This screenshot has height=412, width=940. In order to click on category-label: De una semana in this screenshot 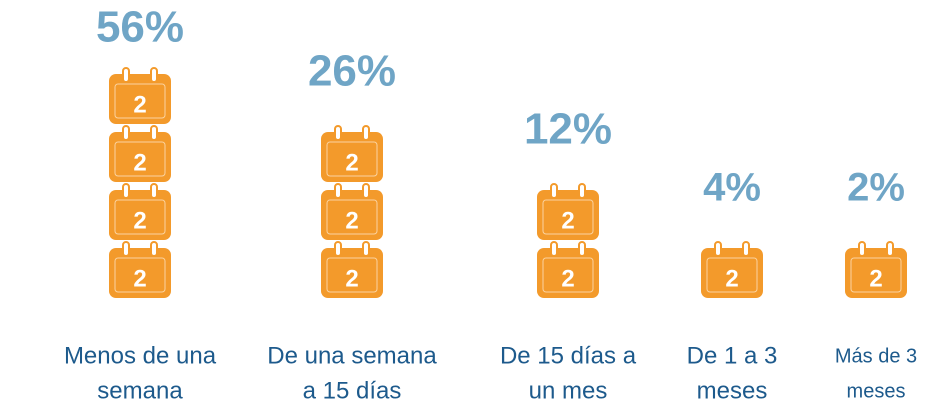, I will do `click(352, 355)`.